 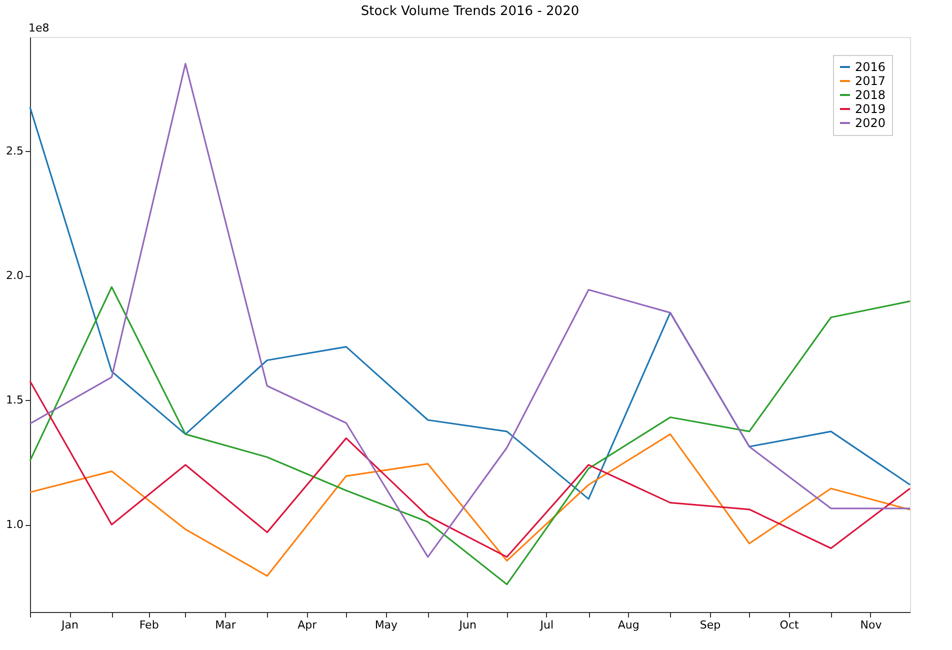 I want to click on x-tick-label: Apr, so click(x=308, y=625).